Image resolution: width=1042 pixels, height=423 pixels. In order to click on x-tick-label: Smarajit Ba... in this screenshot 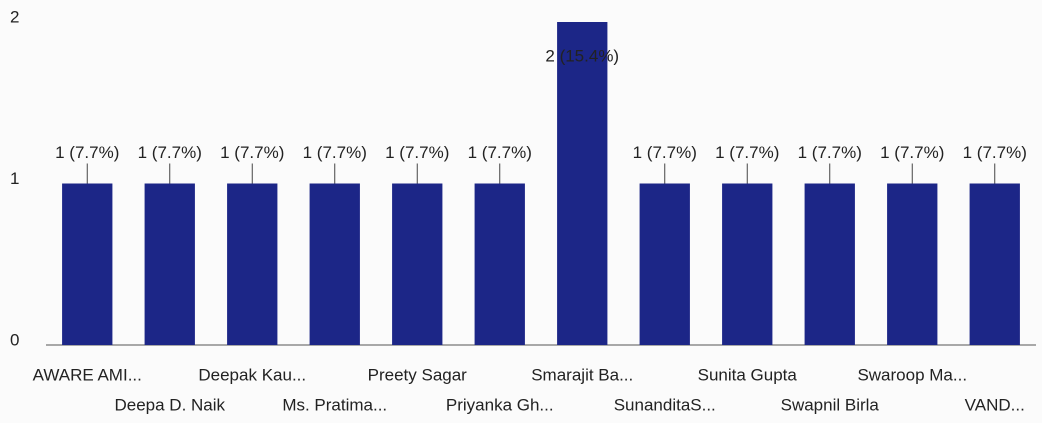, I will do `click(582, 374)`.